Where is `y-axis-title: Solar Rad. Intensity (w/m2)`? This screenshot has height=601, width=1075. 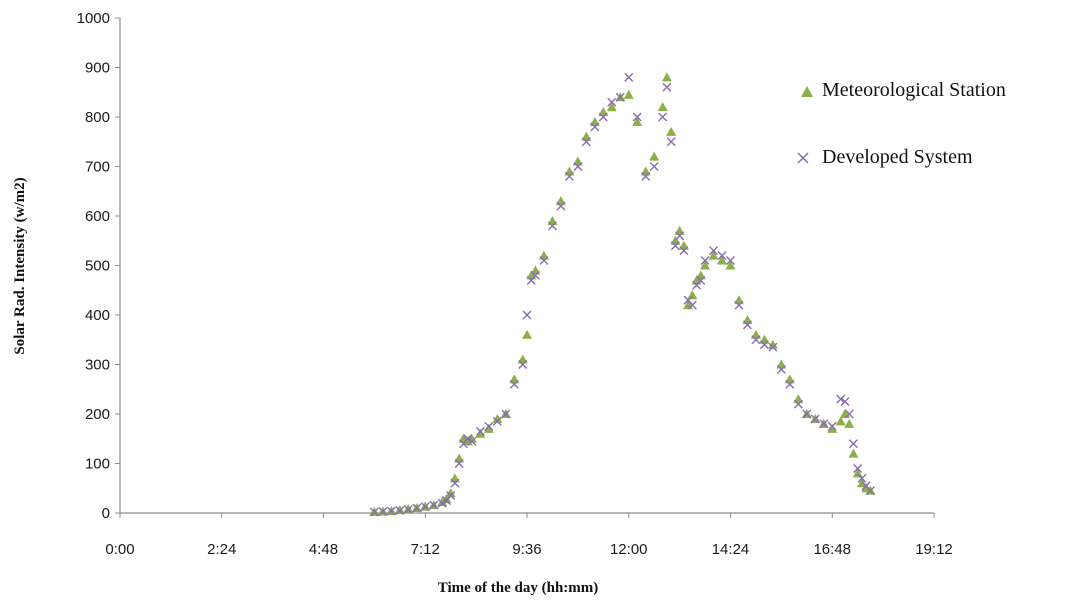 y-axis-title: Solar Rad. Intensity (w/m2) is located at coordinates (20, 265).